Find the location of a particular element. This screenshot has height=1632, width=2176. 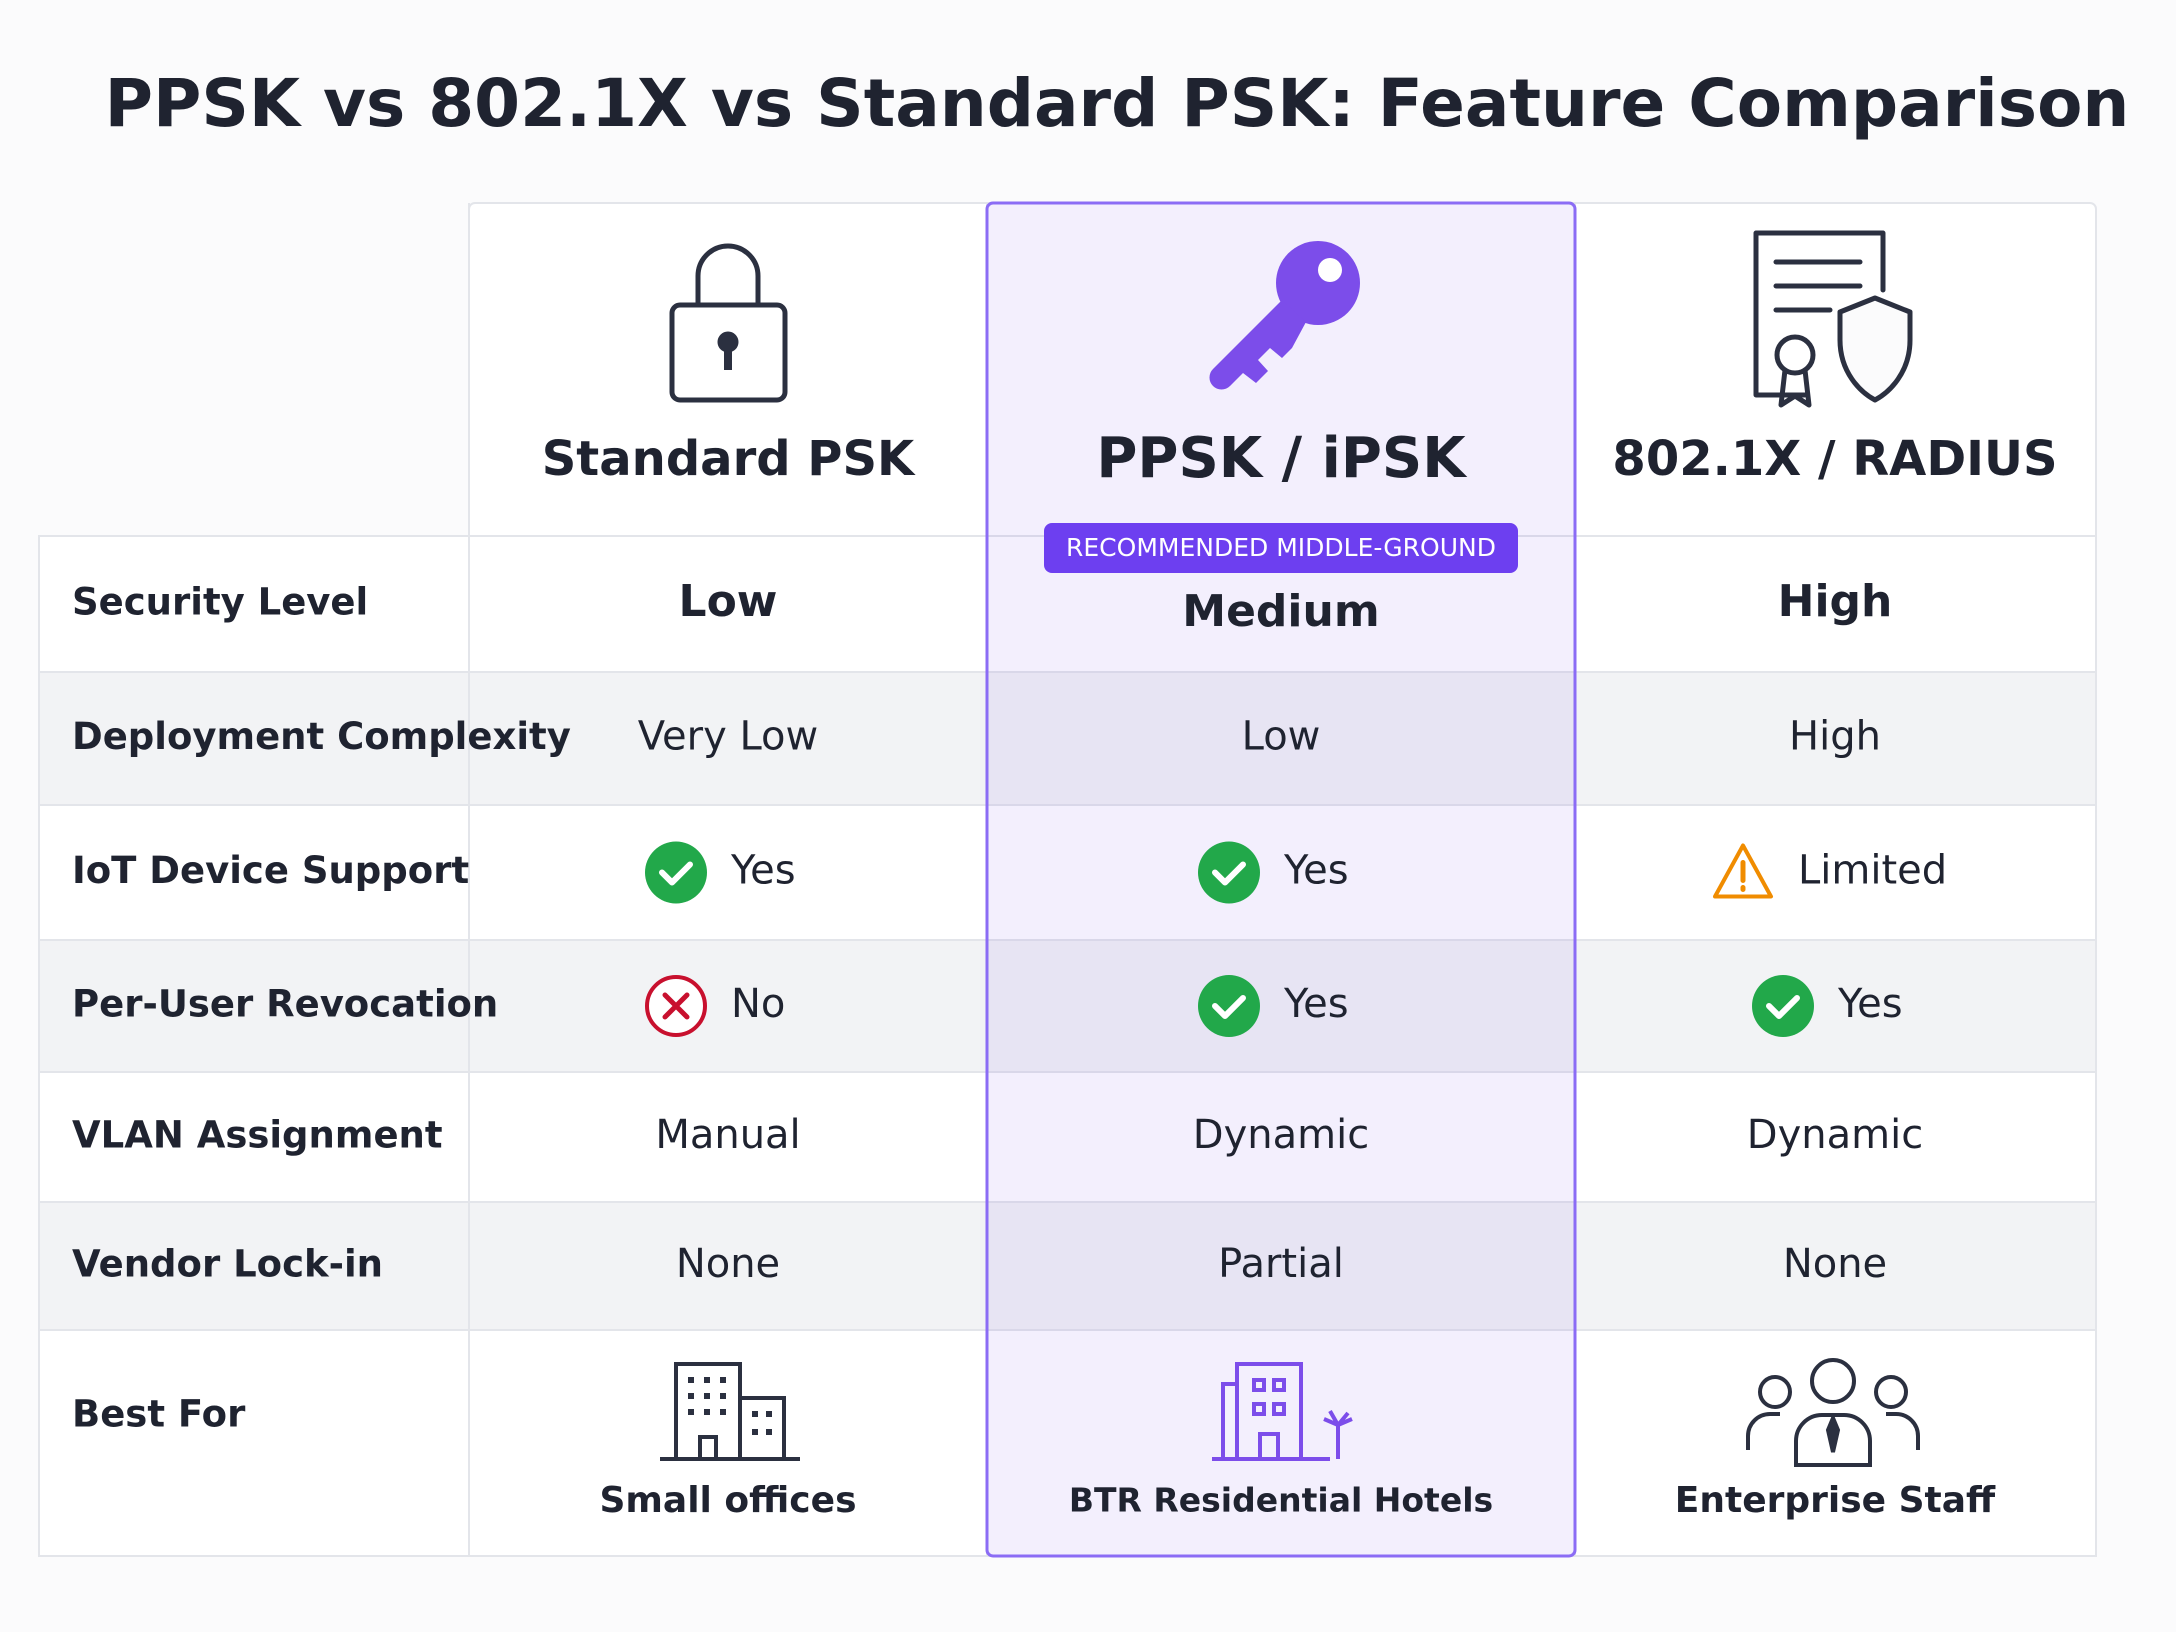

warn-icon is located at coordinates (1743, 871).